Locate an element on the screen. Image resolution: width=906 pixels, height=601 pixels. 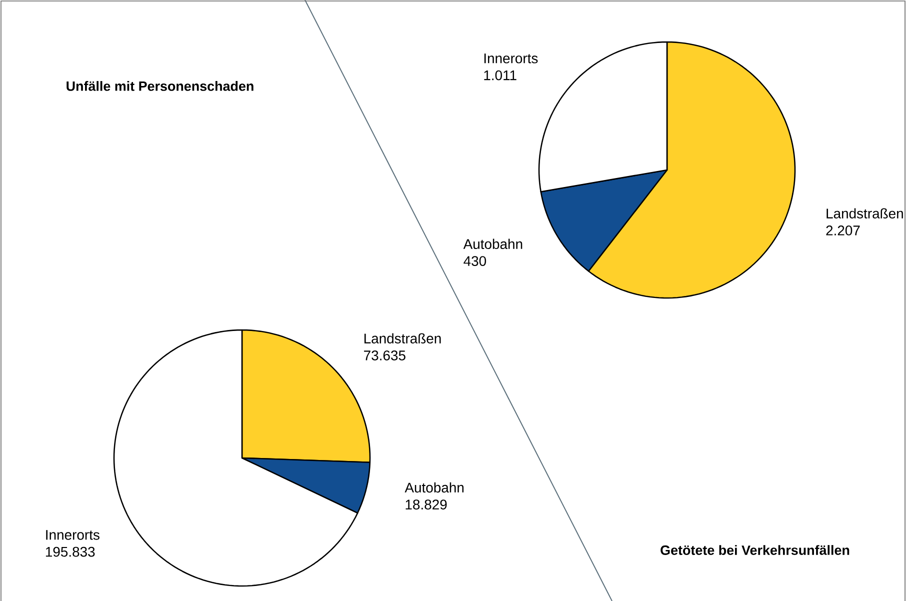
text: Getötete bei Verkehrsunfällen is located at coordinates (755, 550).